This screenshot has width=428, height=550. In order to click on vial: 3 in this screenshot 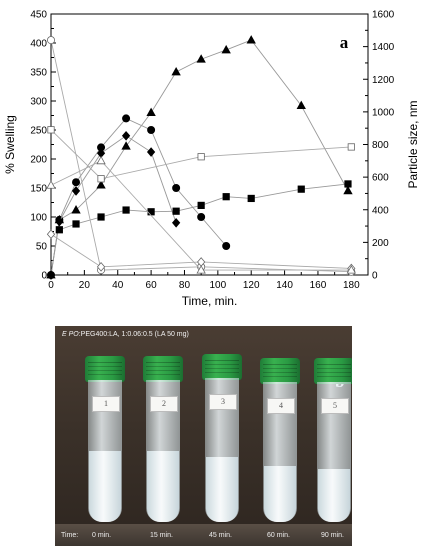, I will do `click(222, 438)`.